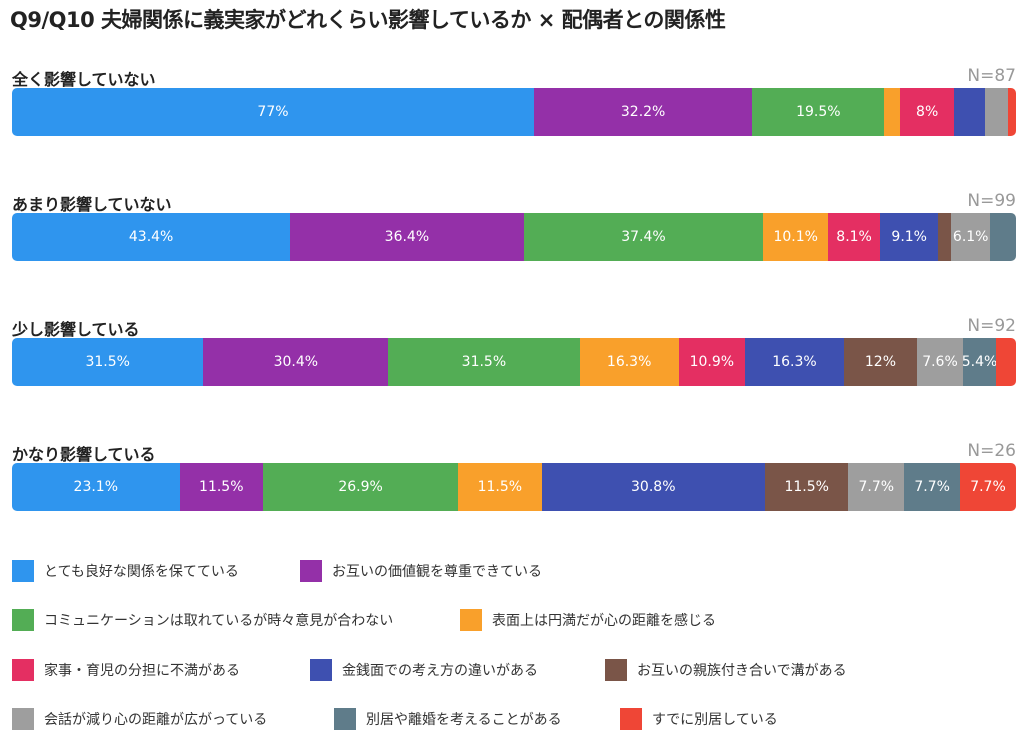  I want to click on data-label: 30.8%, so click(653, 487).